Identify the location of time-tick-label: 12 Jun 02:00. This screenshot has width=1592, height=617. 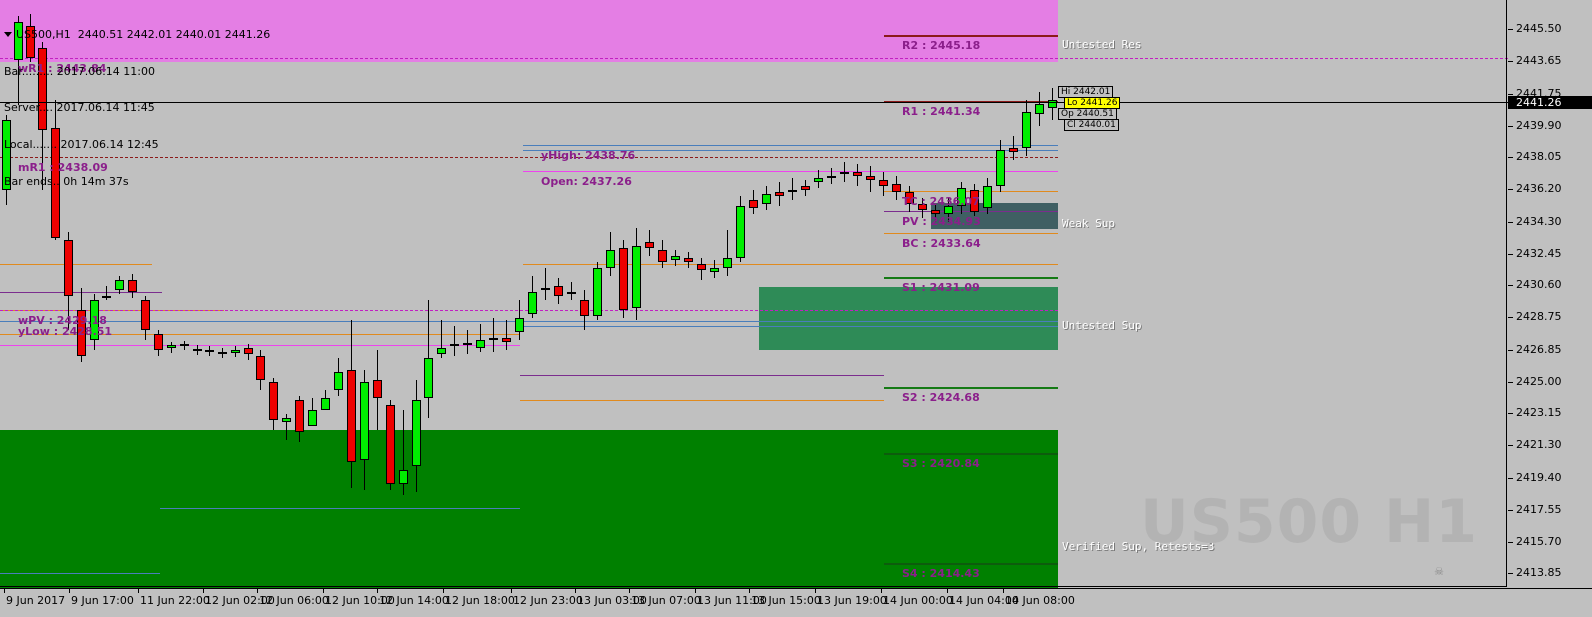
(240, 600).